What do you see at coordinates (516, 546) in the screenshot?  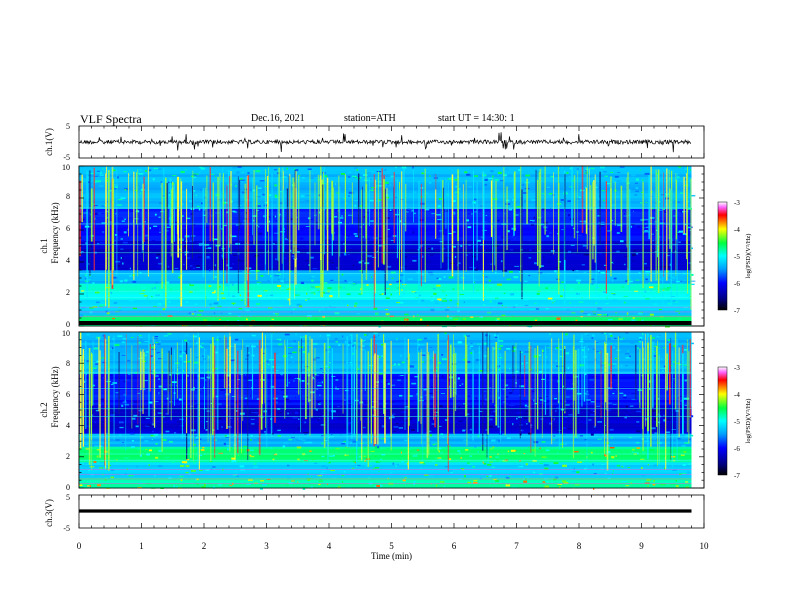 I see `x-tick-label-7: 7` at bounding box center [516, 546].